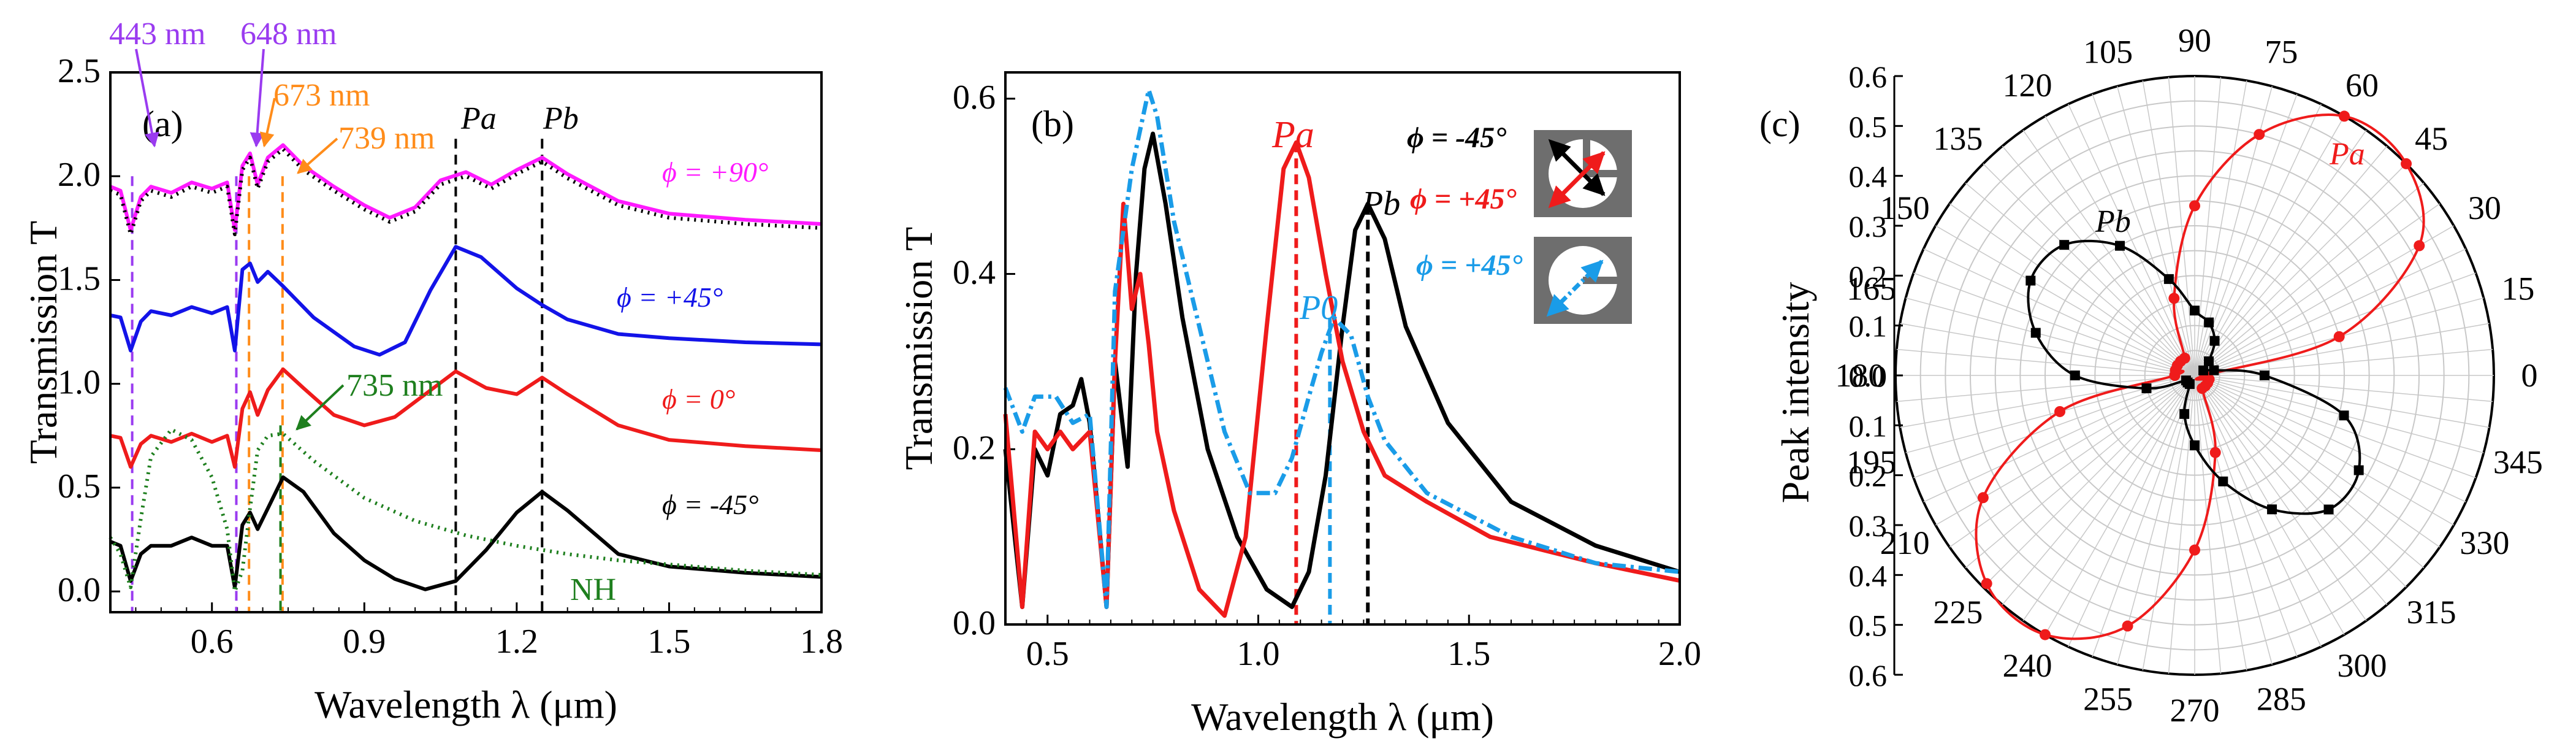 The height and width of the screenshot is (749, 2576). Describe the element at coordinates (1583, 173) in the screenshot. I see `inset-cross-polarization` at that location.